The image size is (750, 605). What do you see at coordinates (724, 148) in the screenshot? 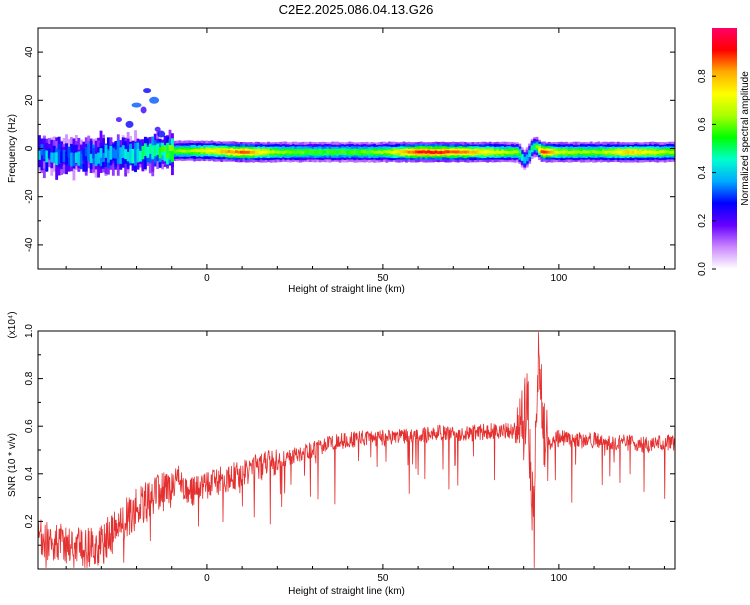
I see `colorbar-gradient` at bounding box center [724, 148].